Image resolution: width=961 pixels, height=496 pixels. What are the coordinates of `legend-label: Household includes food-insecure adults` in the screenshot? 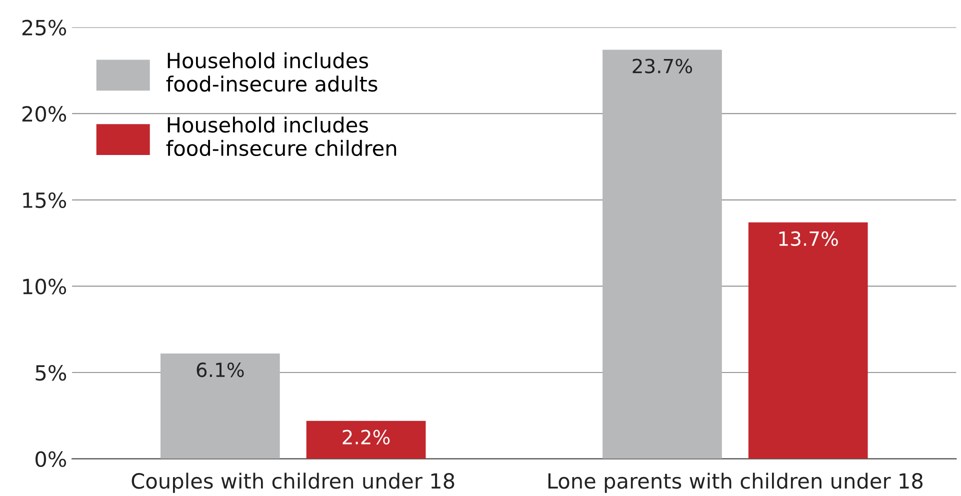 It's located at (272, 72).